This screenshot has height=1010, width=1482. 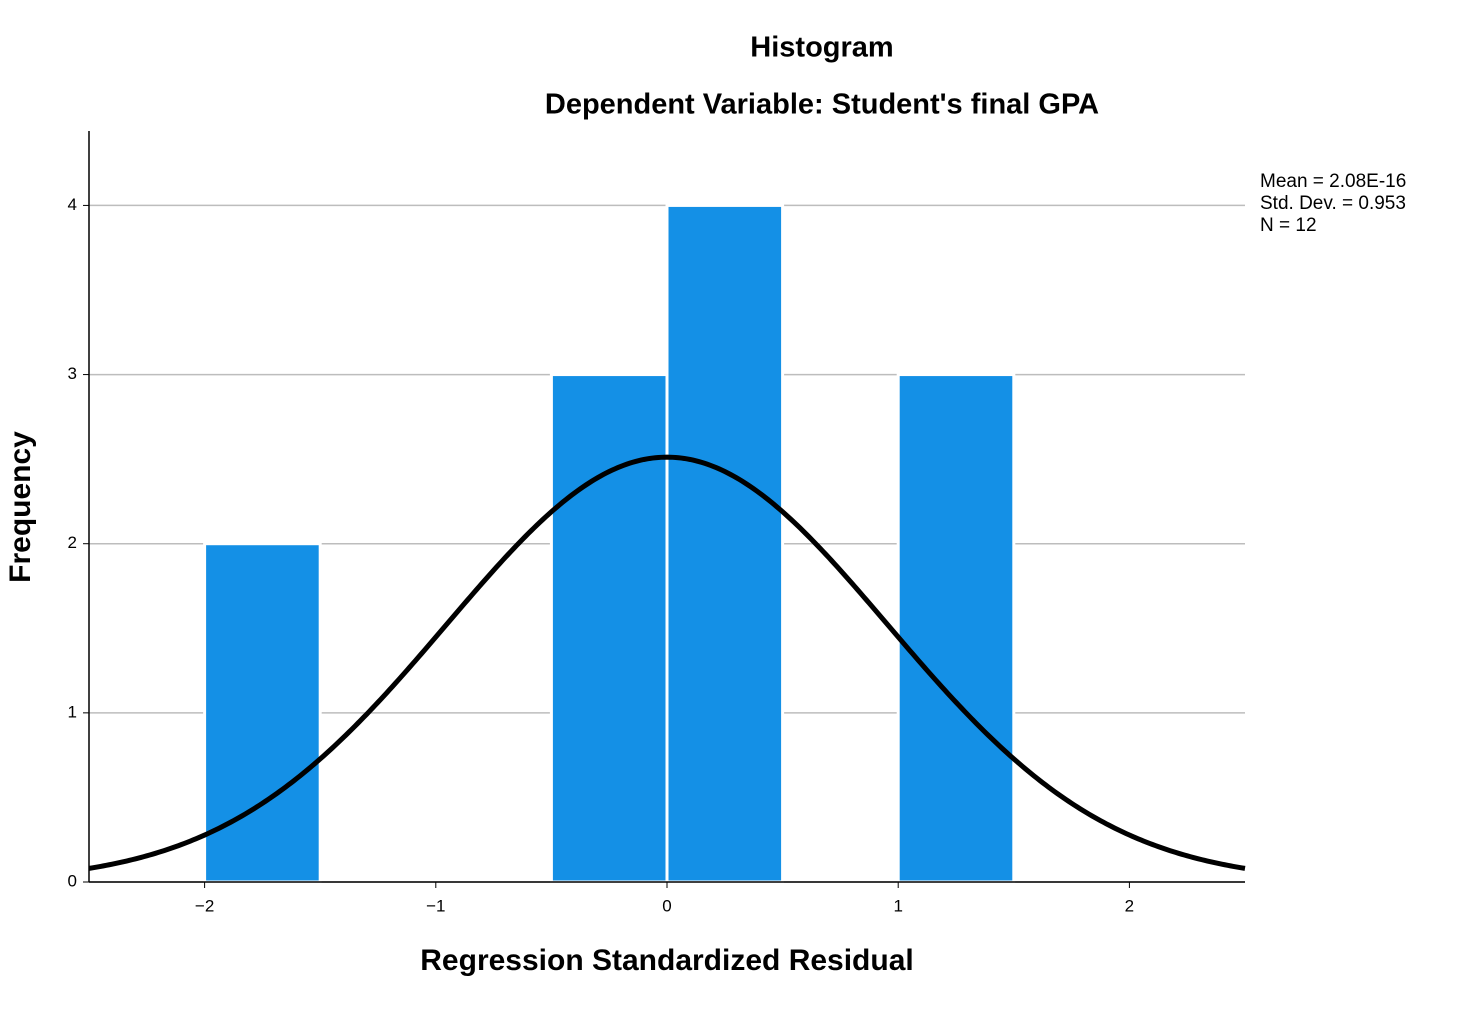 I want to click on x-tick-label: 2, so click(x=1129, y=905).